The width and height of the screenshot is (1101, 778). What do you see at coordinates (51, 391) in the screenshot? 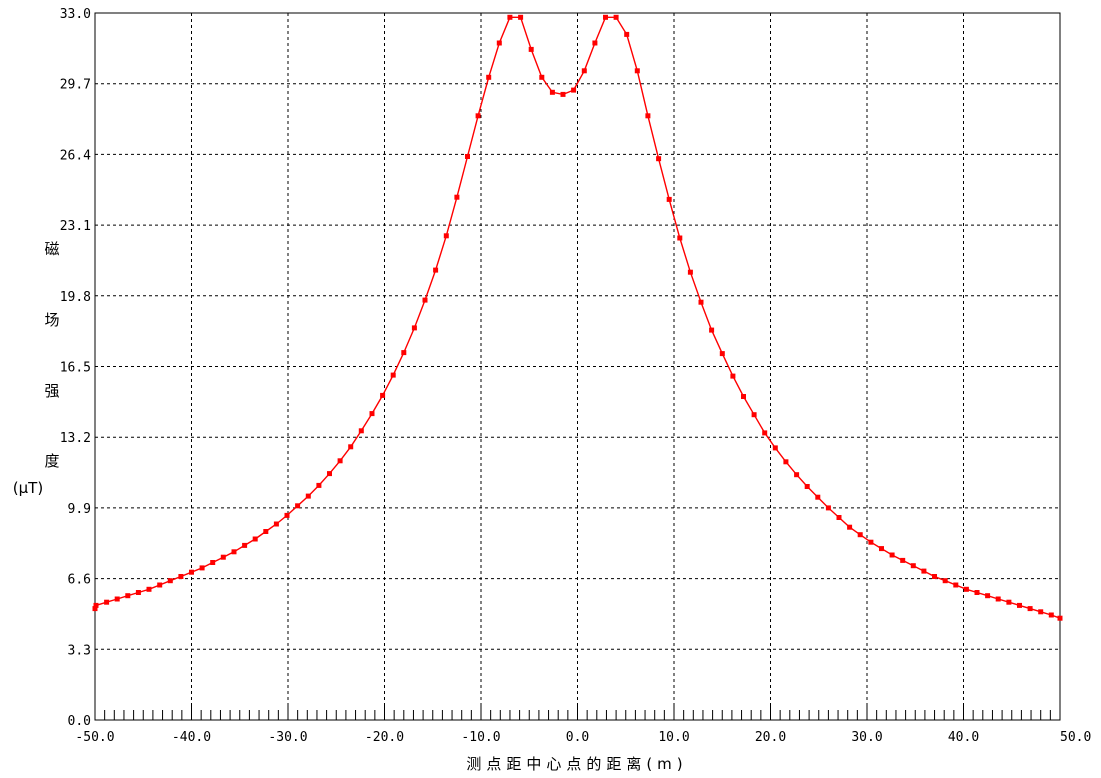
I see `y-axis-title-part: 强` at bounding box center [51, 391].